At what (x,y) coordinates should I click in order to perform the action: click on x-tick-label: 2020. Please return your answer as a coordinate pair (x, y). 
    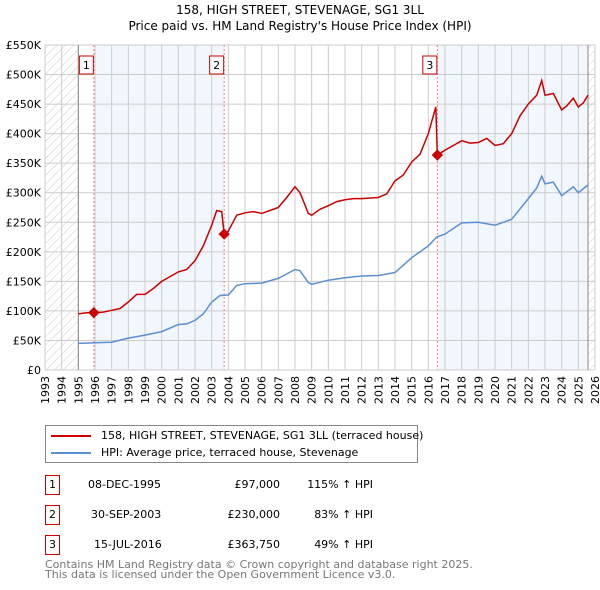
    Looking at the image, I should click on (495, 390).